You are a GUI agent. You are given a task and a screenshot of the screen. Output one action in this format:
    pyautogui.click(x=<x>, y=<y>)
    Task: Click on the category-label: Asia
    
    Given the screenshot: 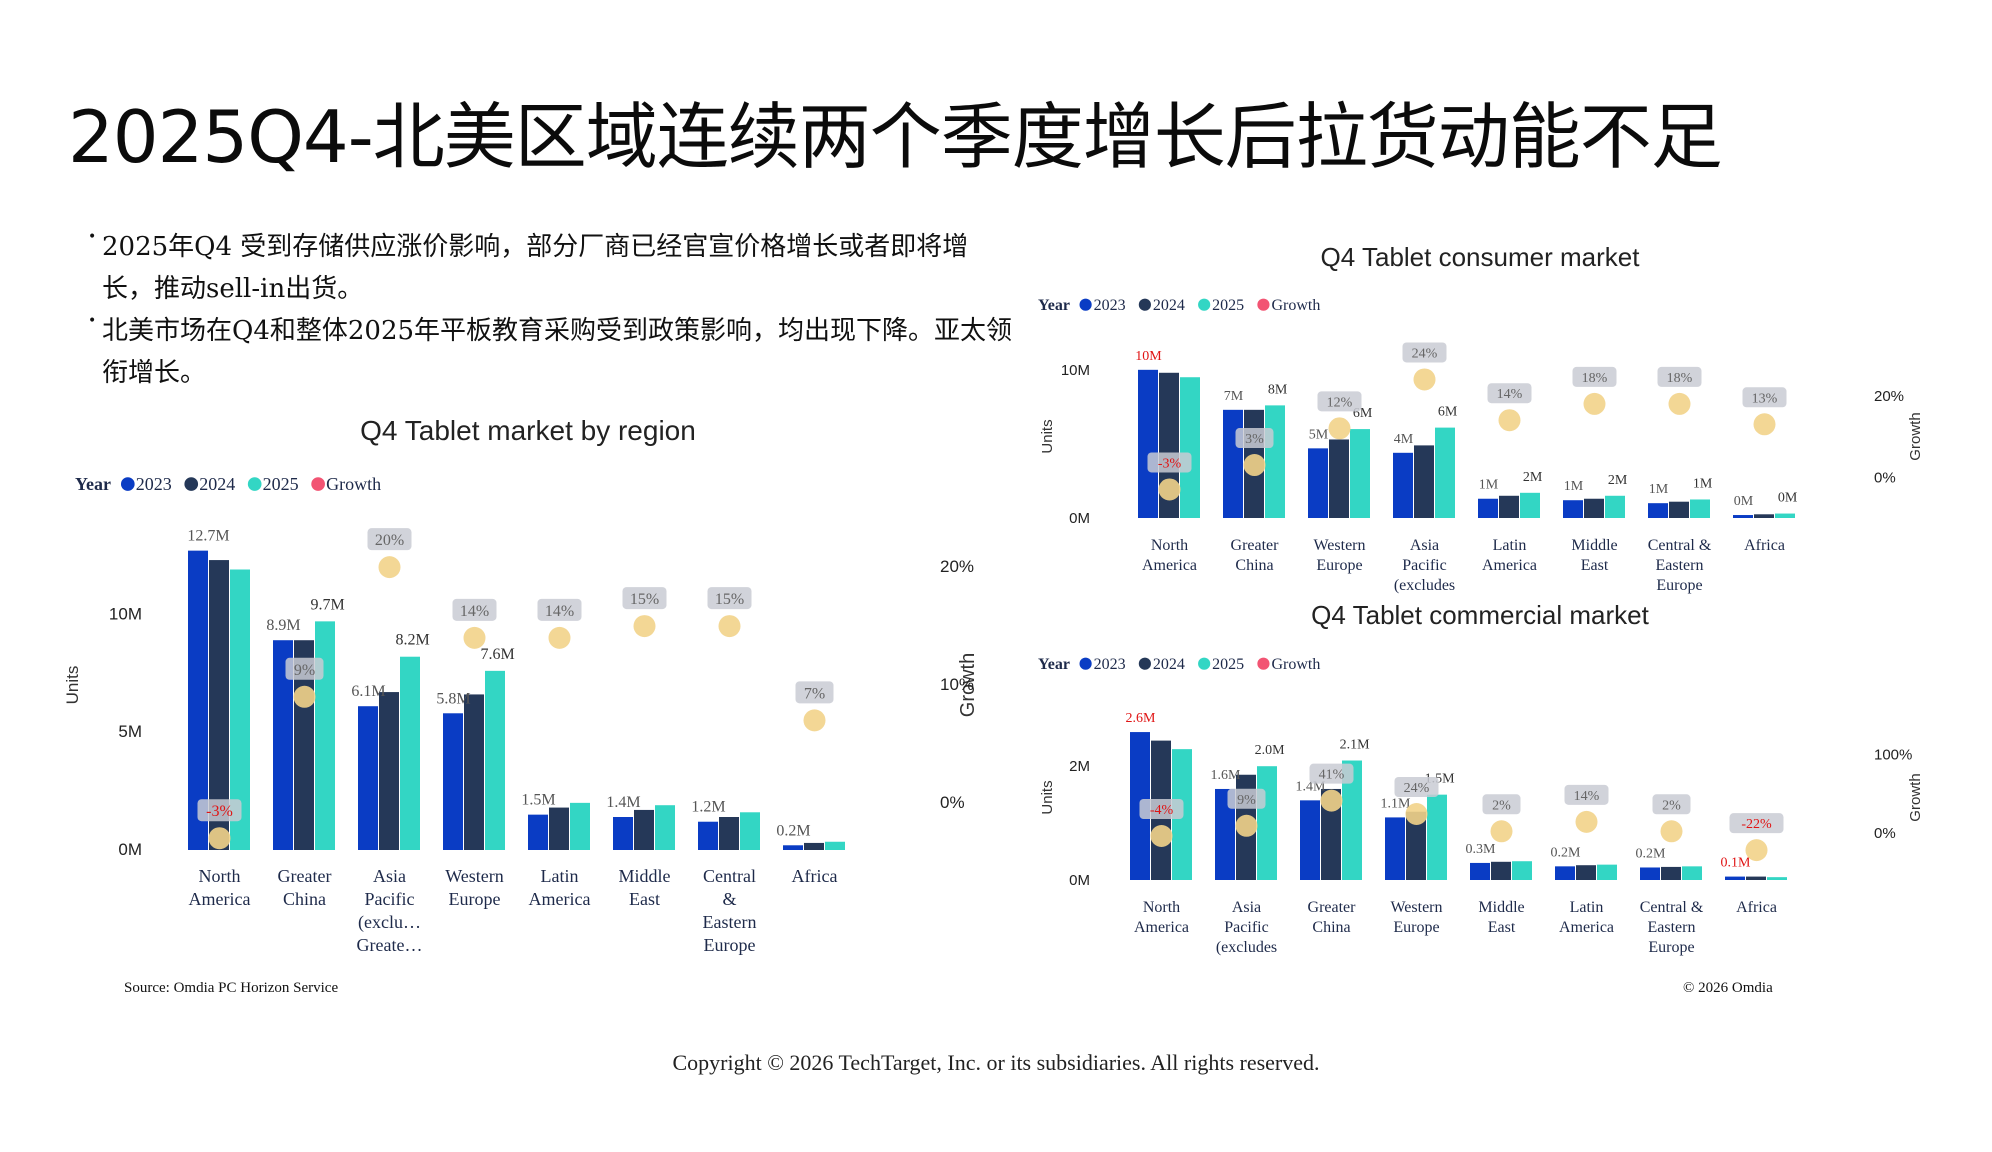 What is the action you would take?
    pyautogui.click(x=1424, y=545)
    